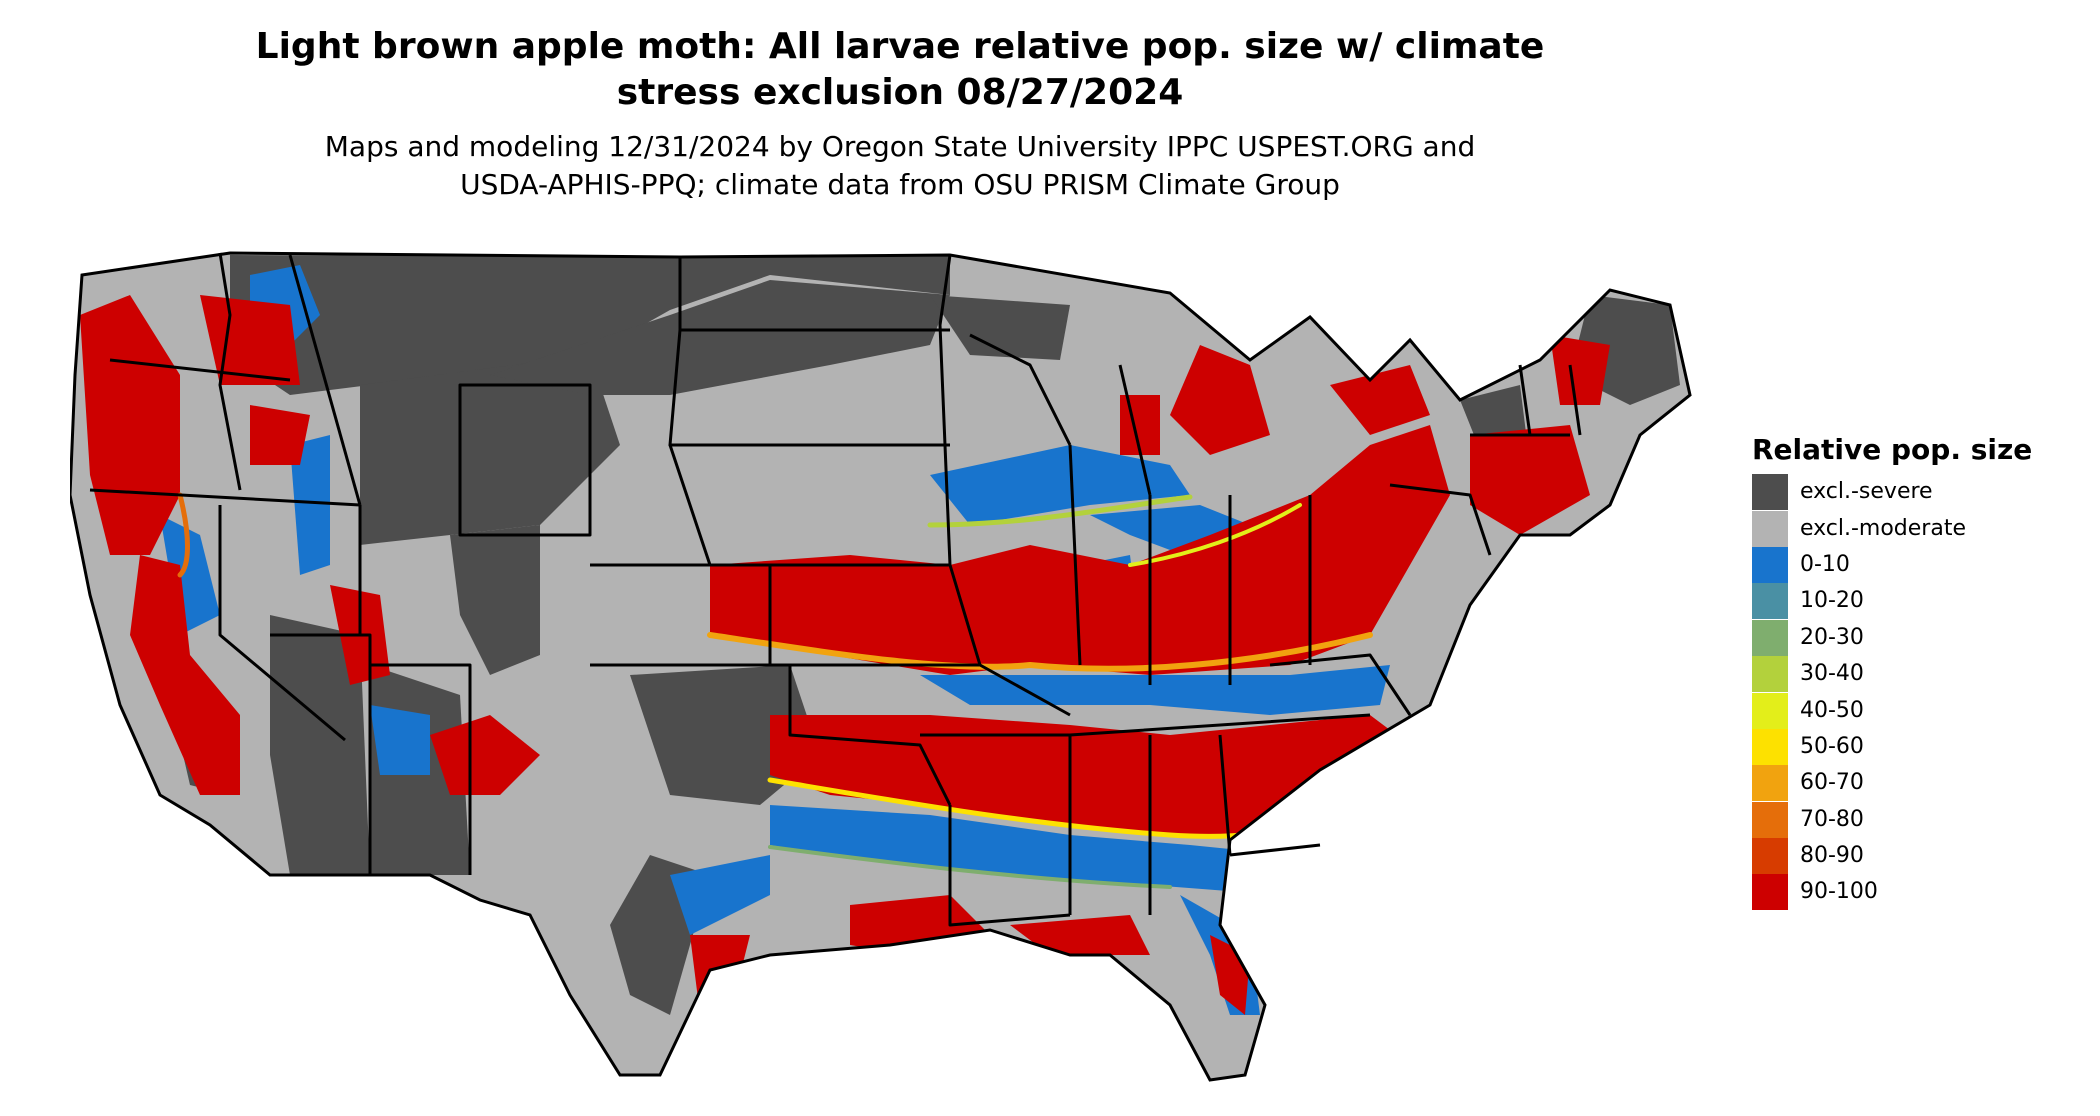 The image size is (2100, 1116). What do you see at coordinates (1832, 674) in the screenshot?
I see `legend-label: 30-40` at bounding box center [1832, 674].